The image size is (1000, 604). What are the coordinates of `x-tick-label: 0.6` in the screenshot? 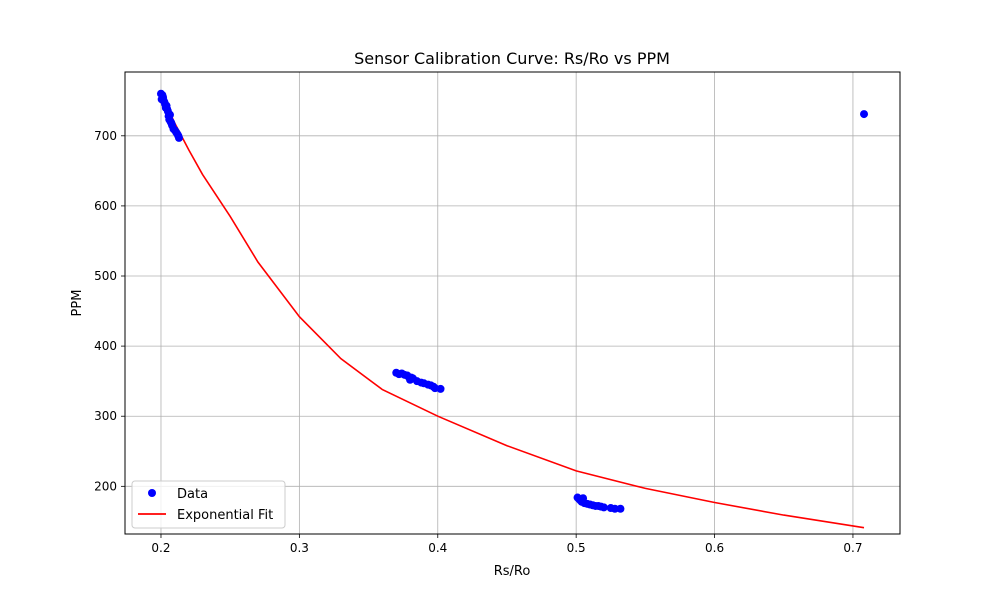 It's located at (714, 548).